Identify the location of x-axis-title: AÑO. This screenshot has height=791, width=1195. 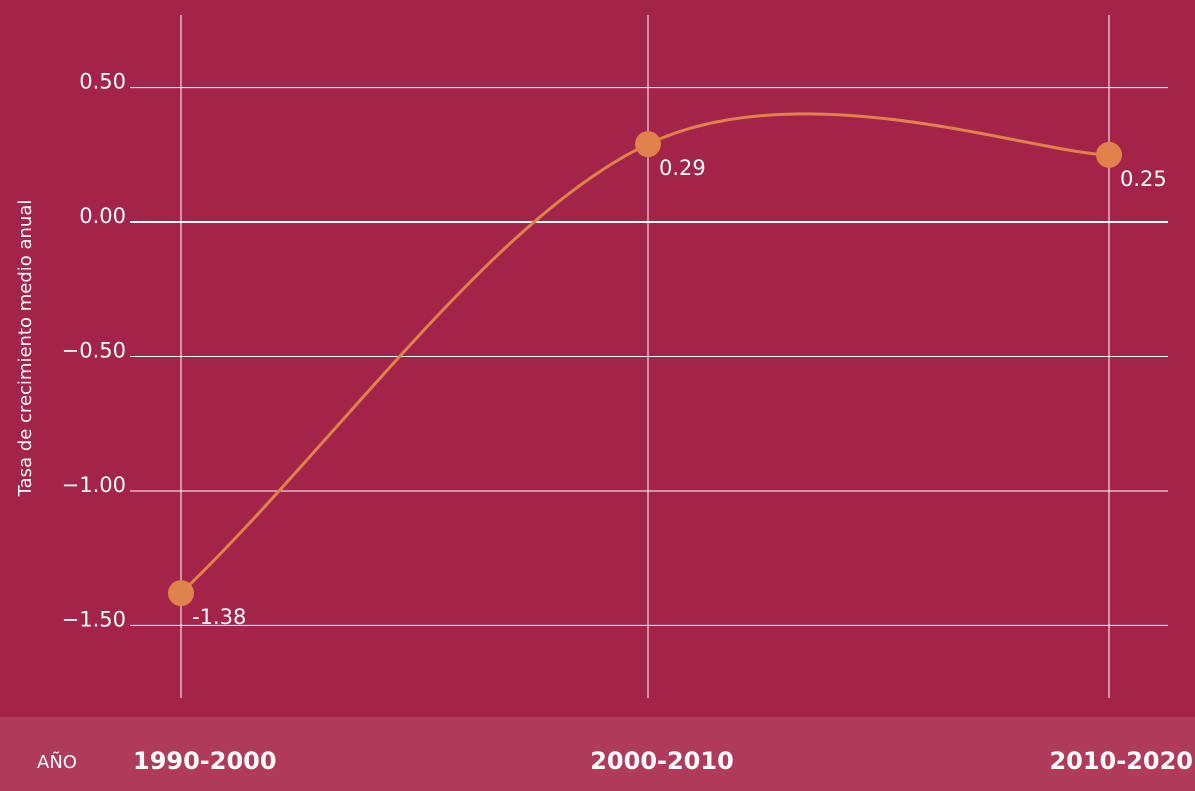
(57, 762).